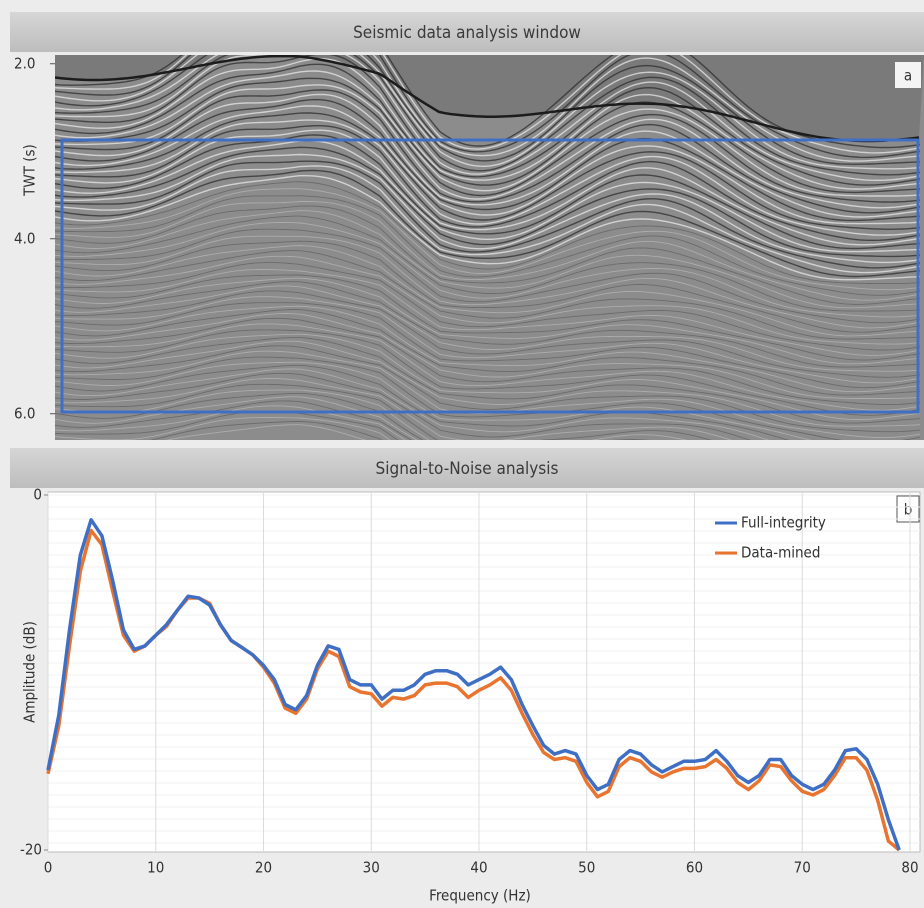  I want to click on legend-label: Full-integrity, so click(783, 523).